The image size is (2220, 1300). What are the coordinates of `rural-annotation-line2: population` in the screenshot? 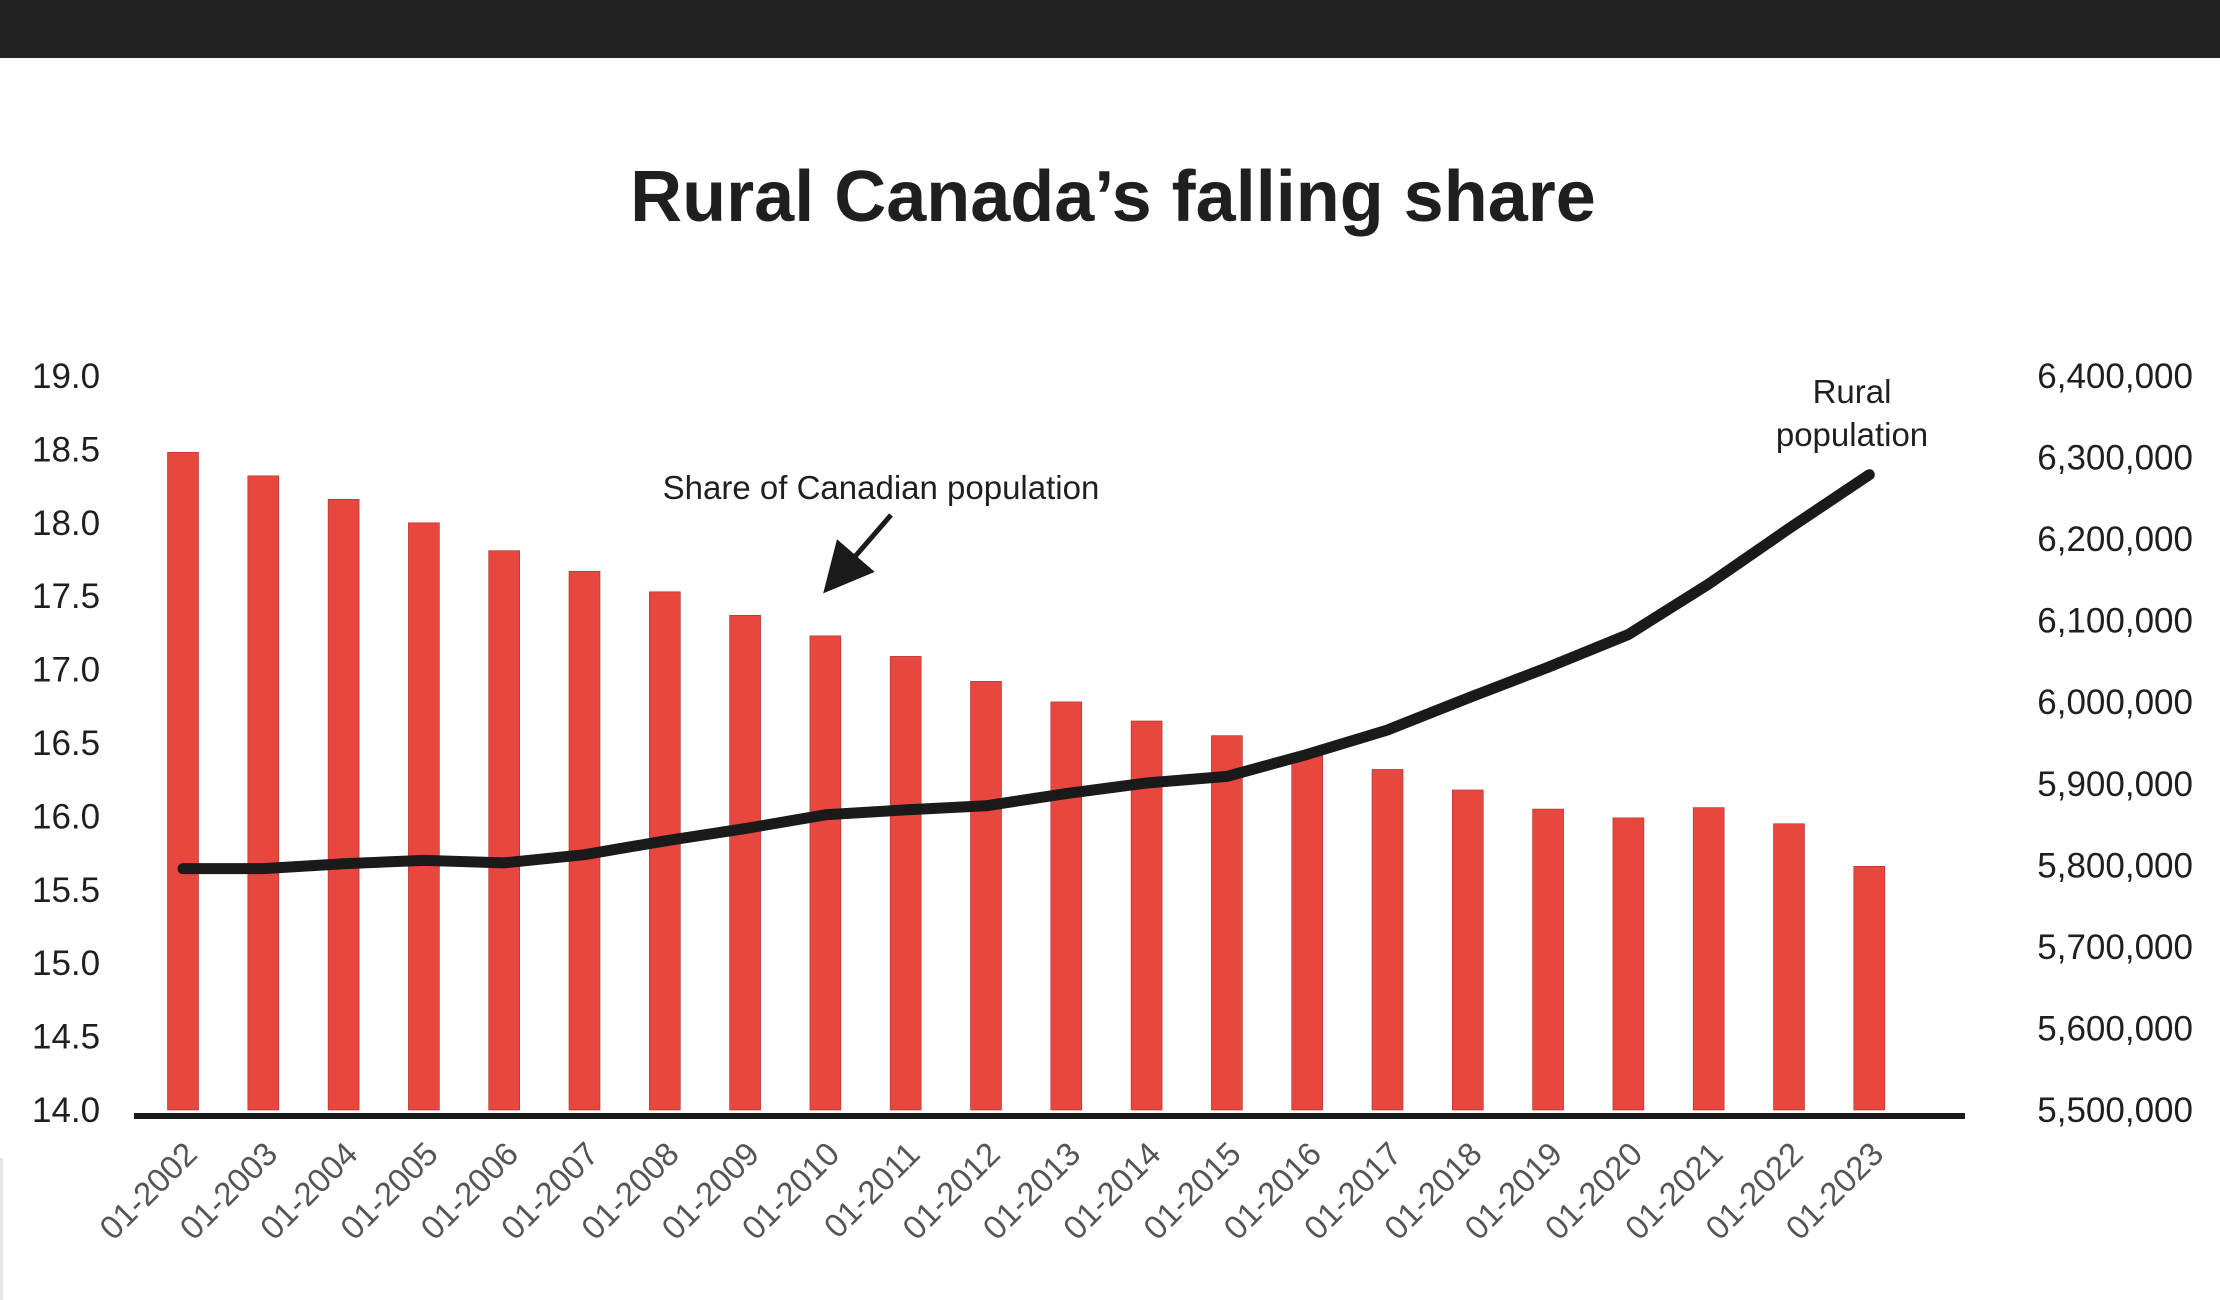 It's located at (1852, 434).